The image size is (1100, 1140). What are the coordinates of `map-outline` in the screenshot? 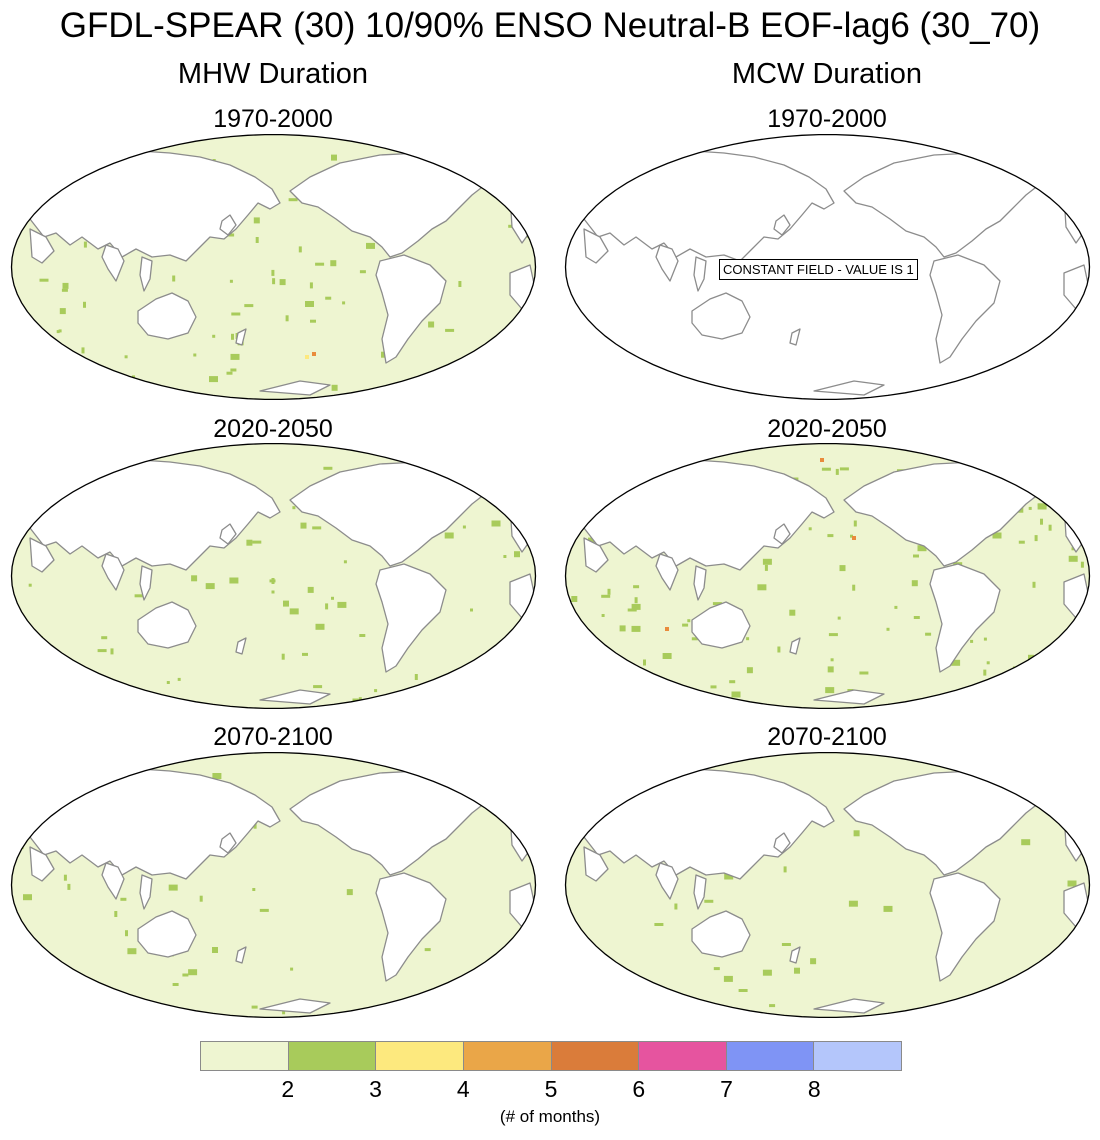 It's located at (827, 576).